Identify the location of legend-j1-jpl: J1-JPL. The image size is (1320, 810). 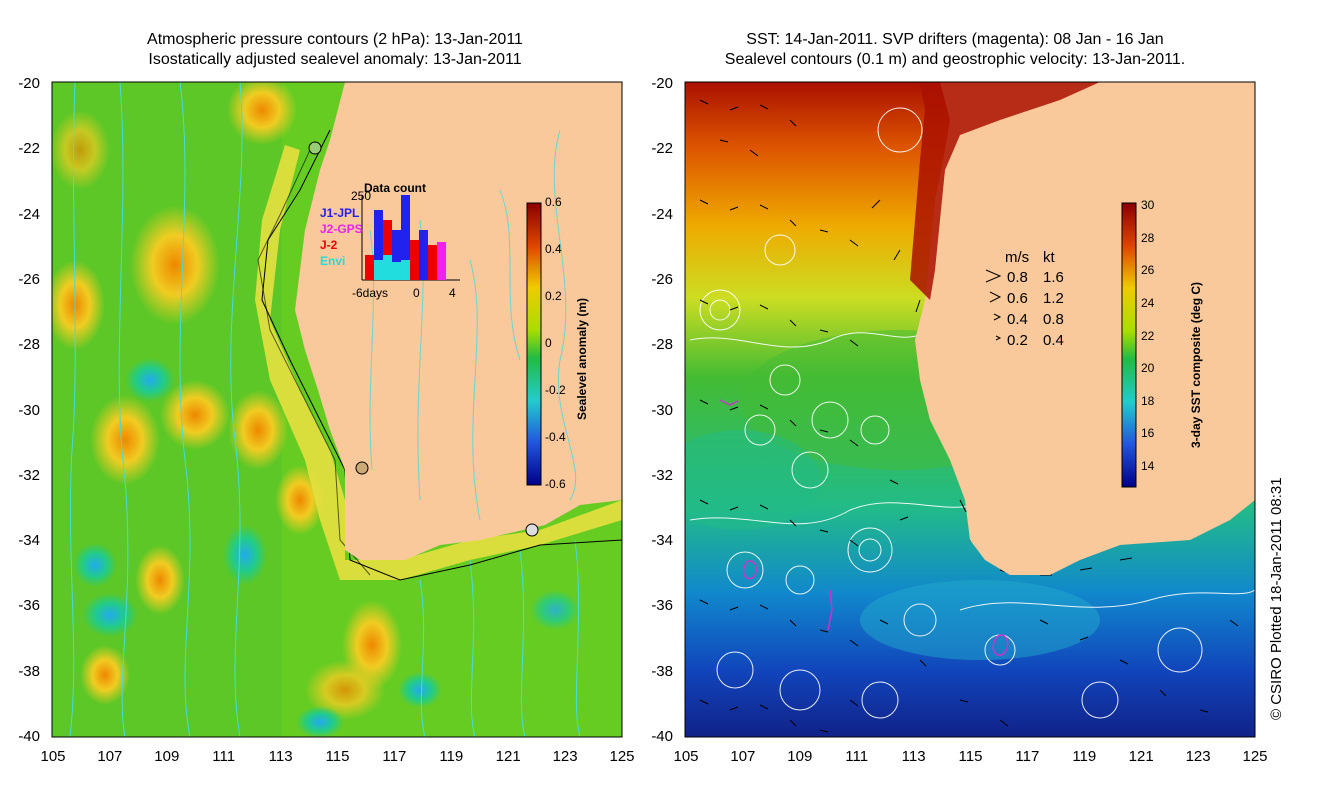
(339, 213).